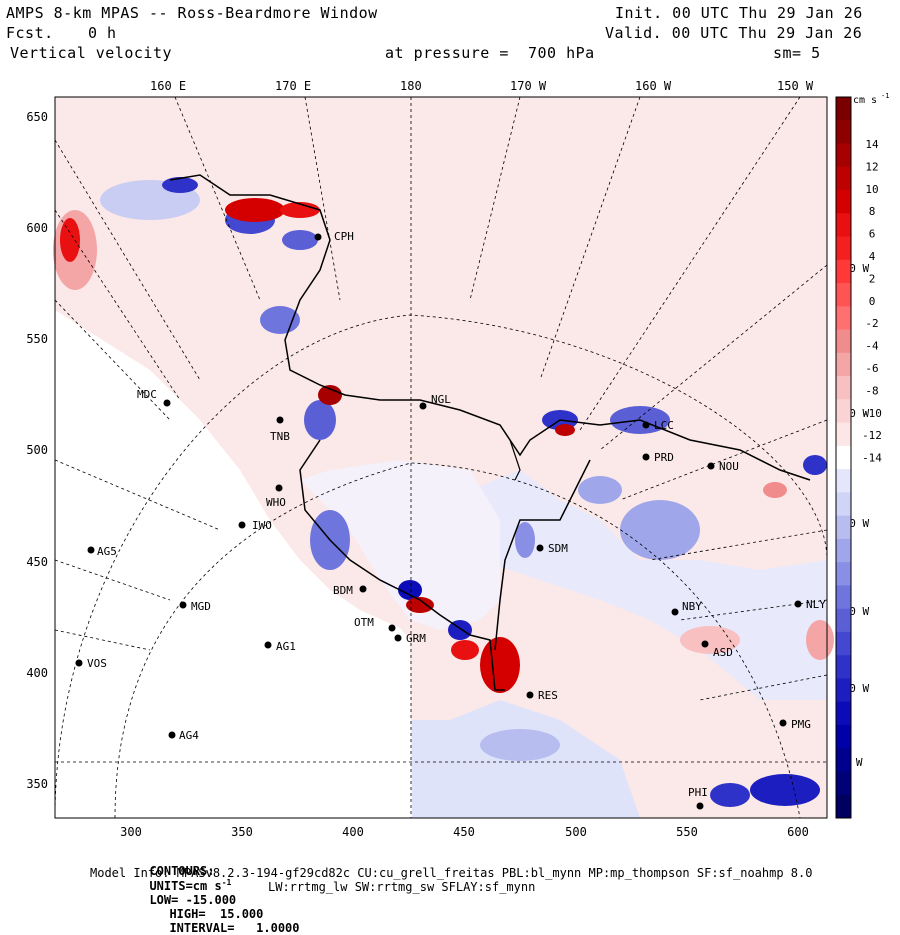 The height and width of the screenshot is (935, 900). Describe the element at coordinates (871, 166) in the screenshot. I see `colorbar-tick-label: 12` at that location.